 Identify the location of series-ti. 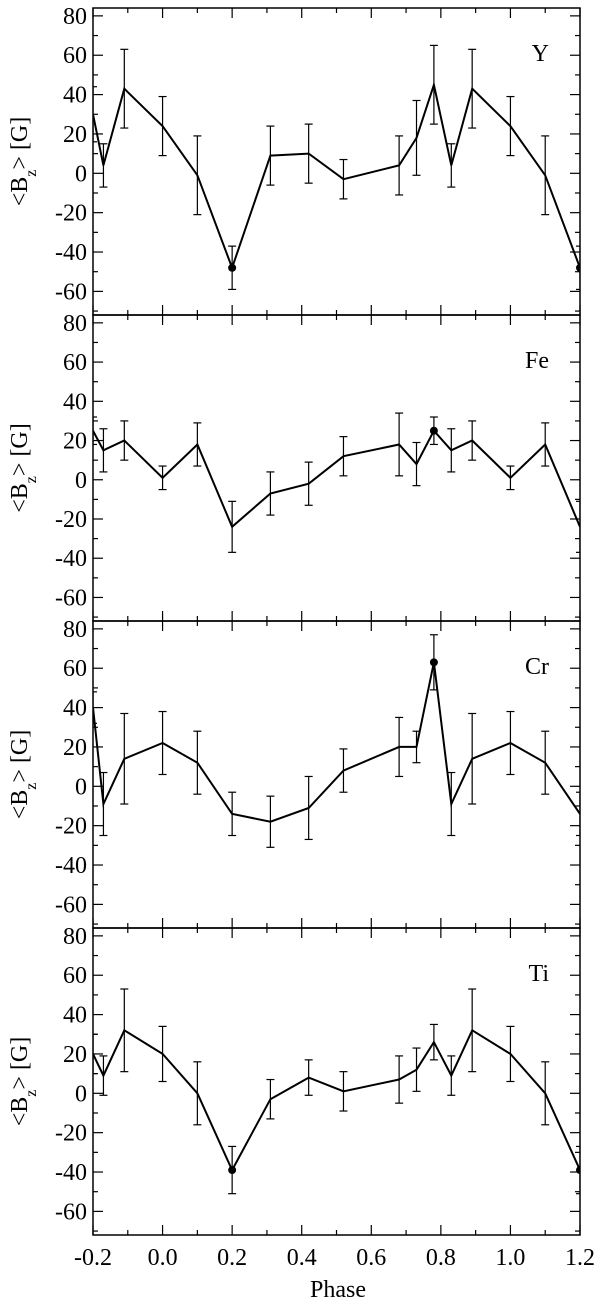
(336, 1091).